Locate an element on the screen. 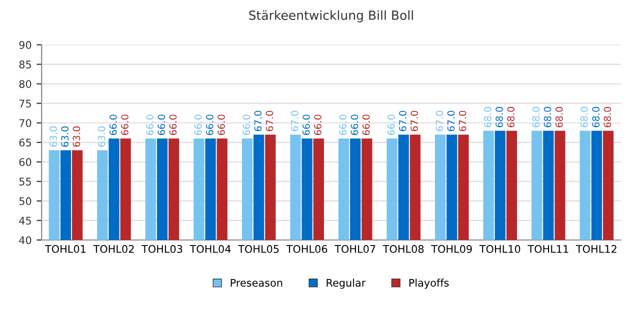  legend-label: Regular is located at coordinates (346, 283).